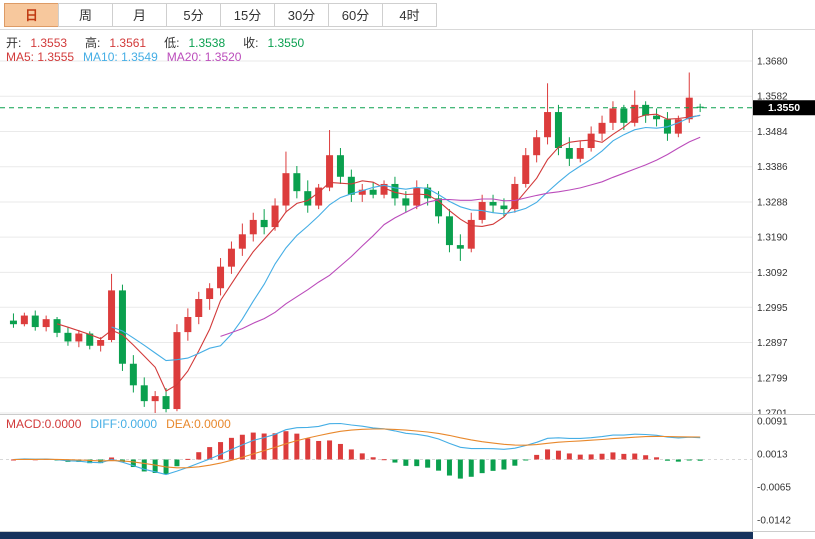  What do you see at coordinates (301, 14) in the screenshot?
I see `tab-30min: 30分` at bounding box center [301, 14].